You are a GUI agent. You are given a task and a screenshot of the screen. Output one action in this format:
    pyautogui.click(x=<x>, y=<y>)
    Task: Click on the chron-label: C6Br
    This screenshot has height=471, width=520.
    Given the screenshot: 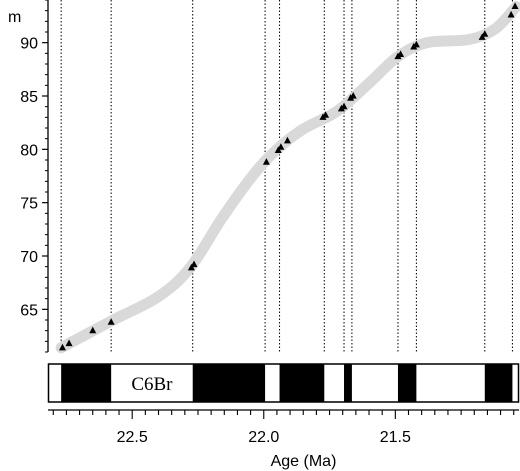 What is the action you would take?
    pyautogui.click(x=152, y=384)
    